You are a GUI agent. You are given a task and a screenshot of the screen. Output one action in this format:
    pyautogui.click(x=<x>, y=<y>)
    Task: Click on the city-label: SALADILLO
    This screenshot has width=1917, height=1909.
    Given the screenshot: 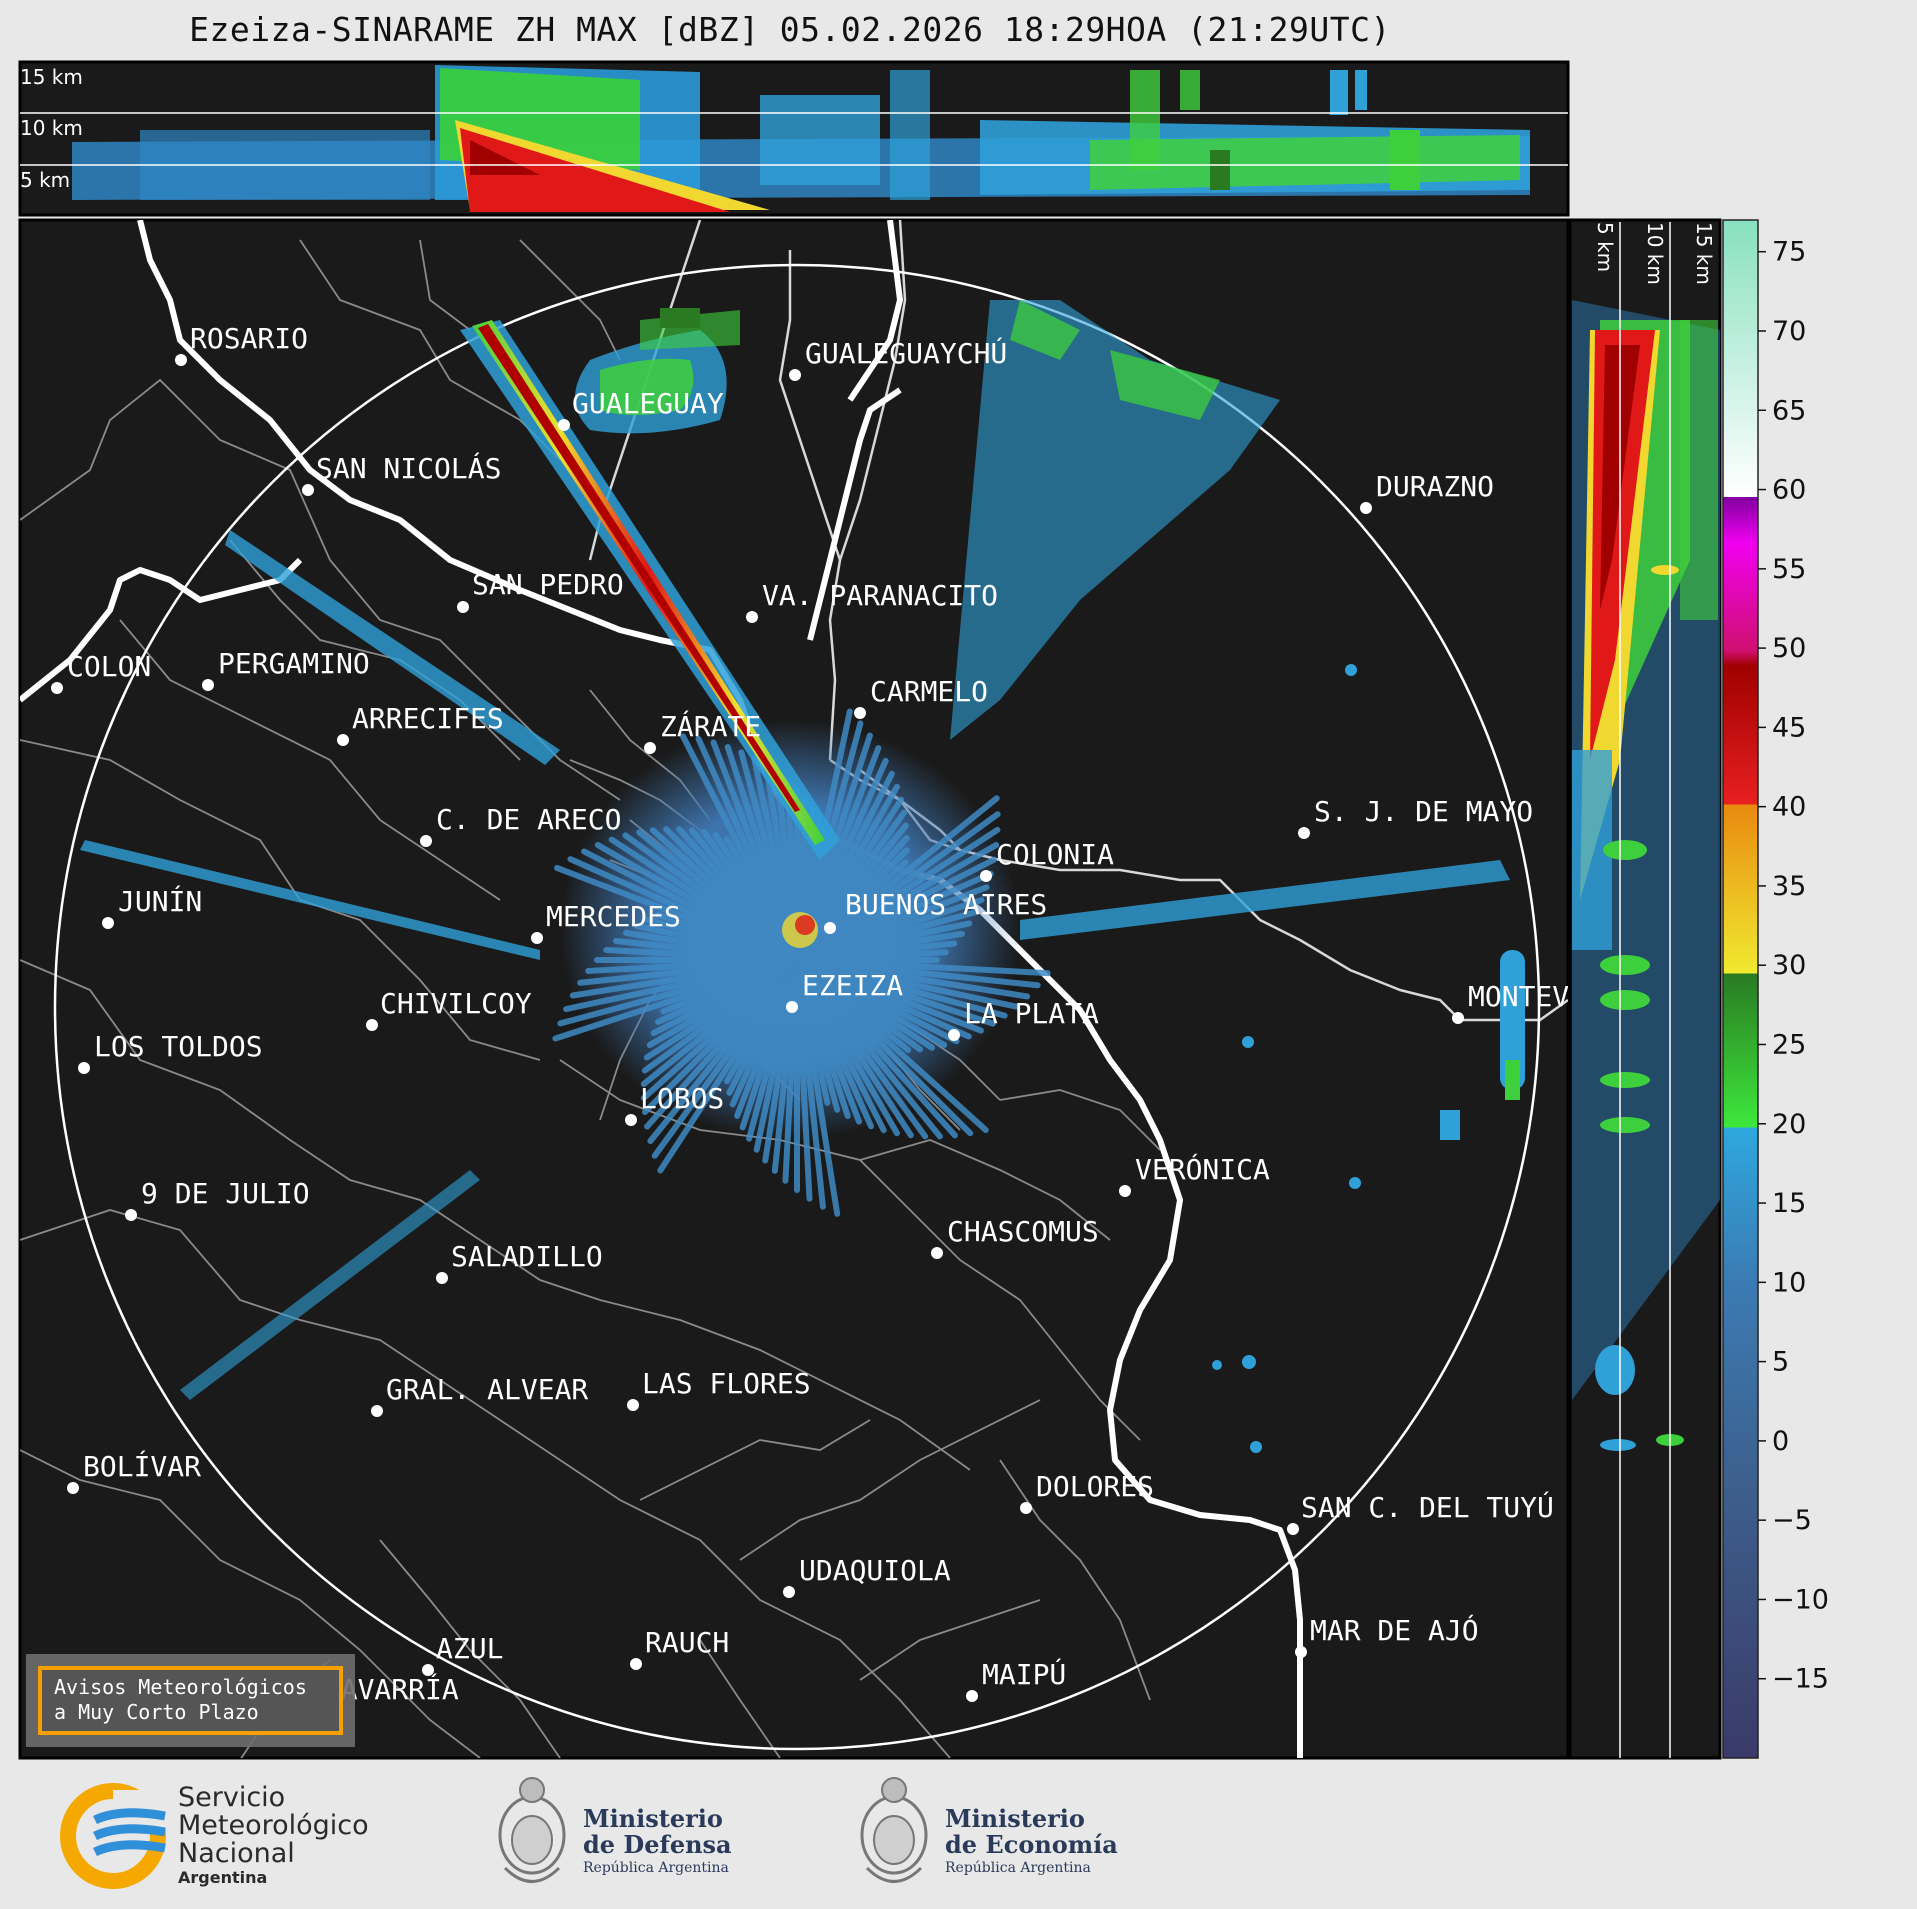 What is the action you would take?
    pyautogui.click(x=527, y=1256)
    